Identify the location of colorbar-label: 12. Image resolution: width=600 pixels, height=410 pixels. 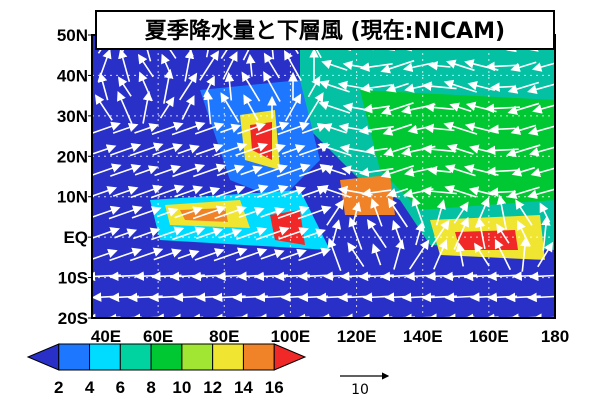
(212, 387).